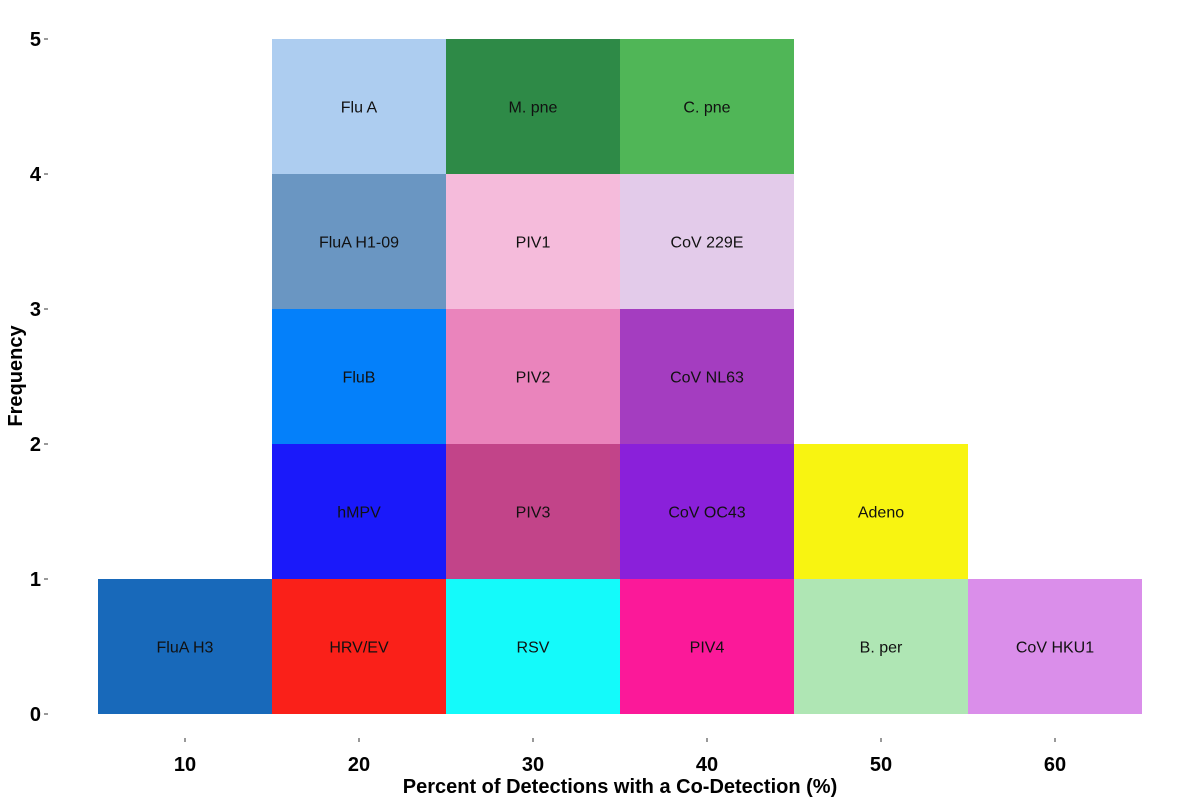 The width and height of the screenshot is (1200, 800). I want to click on tile-piv3, so click(533, 511).